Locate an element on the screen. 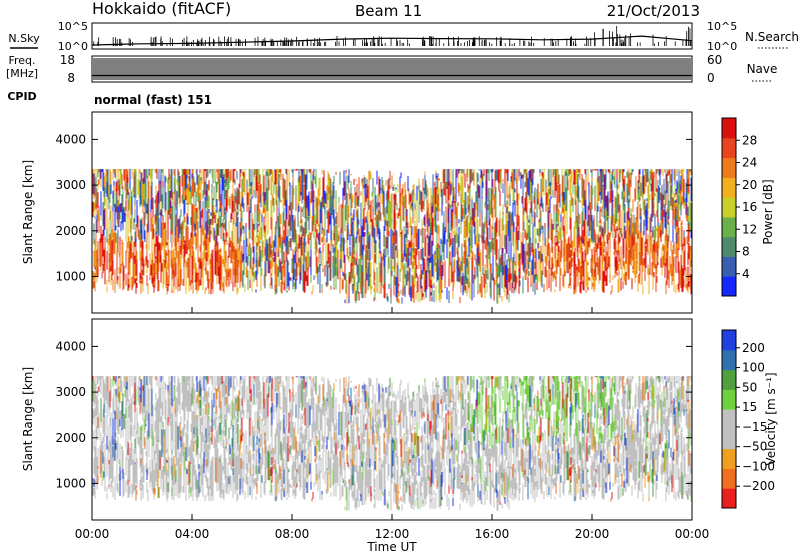 Image resolution: width=800 pixels, height=554 pixels. date-title: 21/Oct/2013 is located at coordinates (653, 11).